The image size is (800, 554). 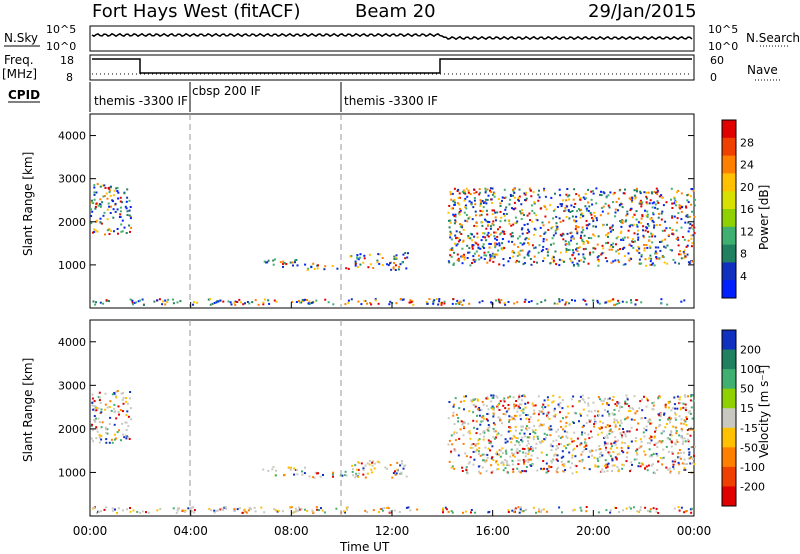 What do you see at coordinates (747, 408) in the screenshot?
I see `velocity-colorbar-tick-3: 15` at bounding box center [747, 408].